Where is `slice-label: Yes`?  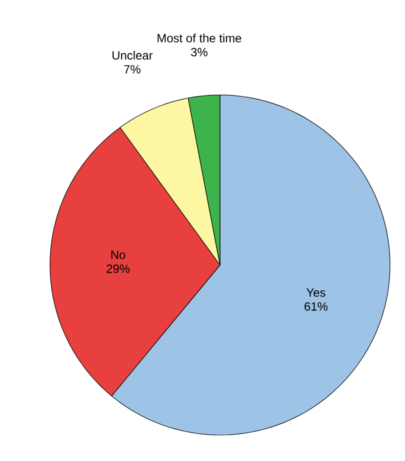
slice-label: Yes is located at coordinates (316, 292).